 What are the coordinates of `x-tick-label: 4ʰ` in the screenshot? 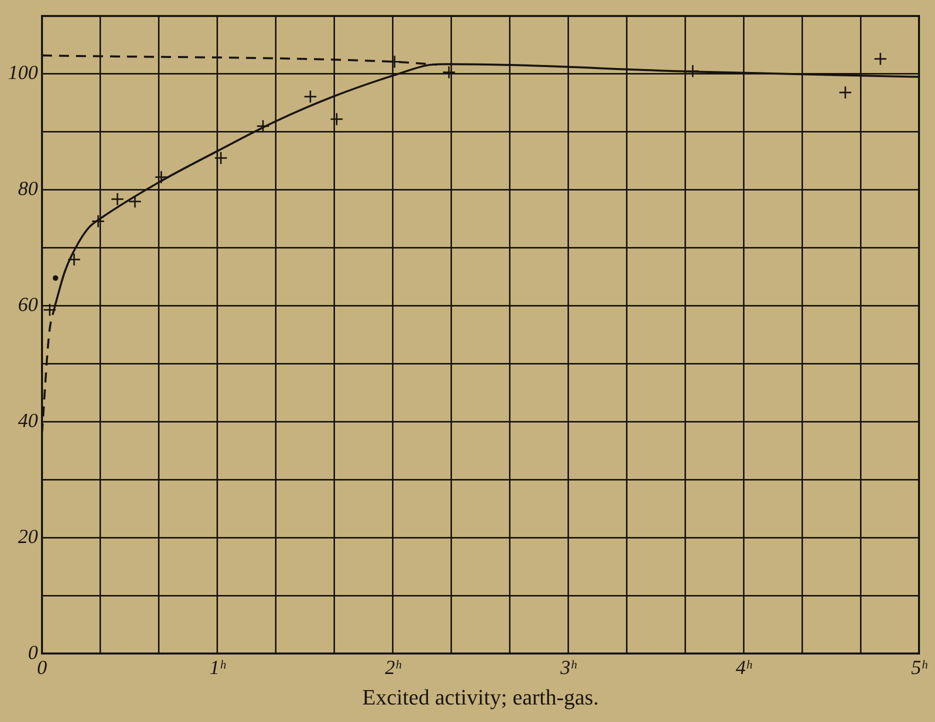 It's located at (744, 667).